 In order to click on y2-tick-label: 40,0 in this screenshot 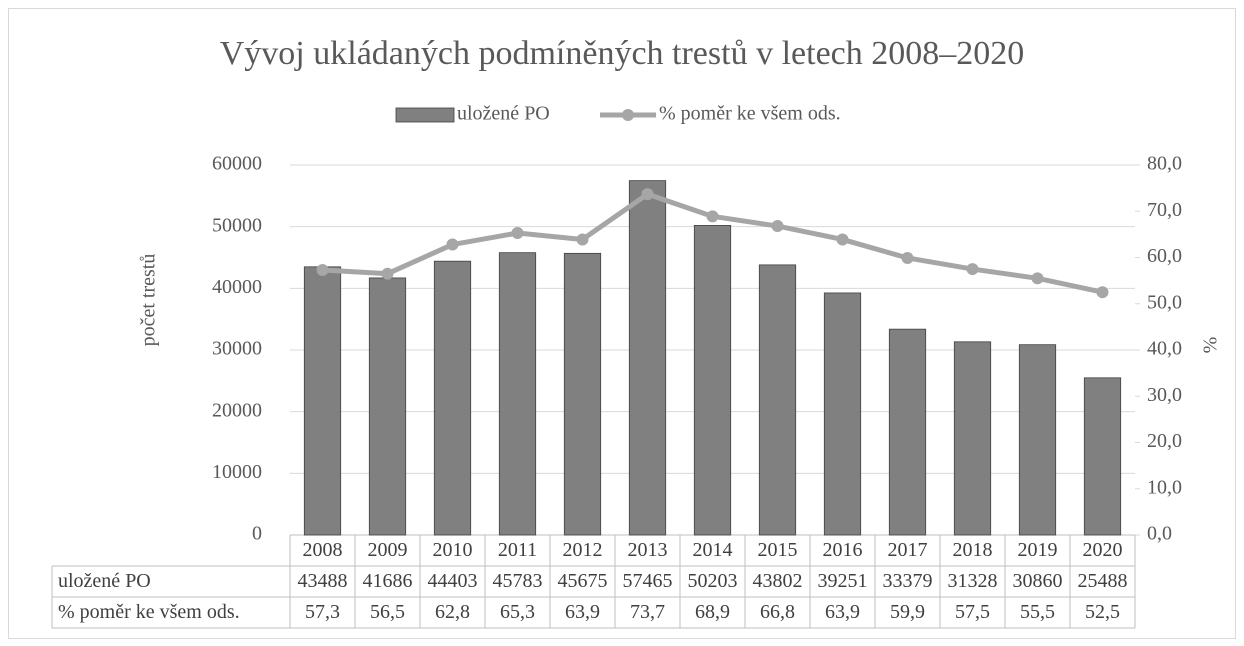, I will do `click(1164, 349)`.